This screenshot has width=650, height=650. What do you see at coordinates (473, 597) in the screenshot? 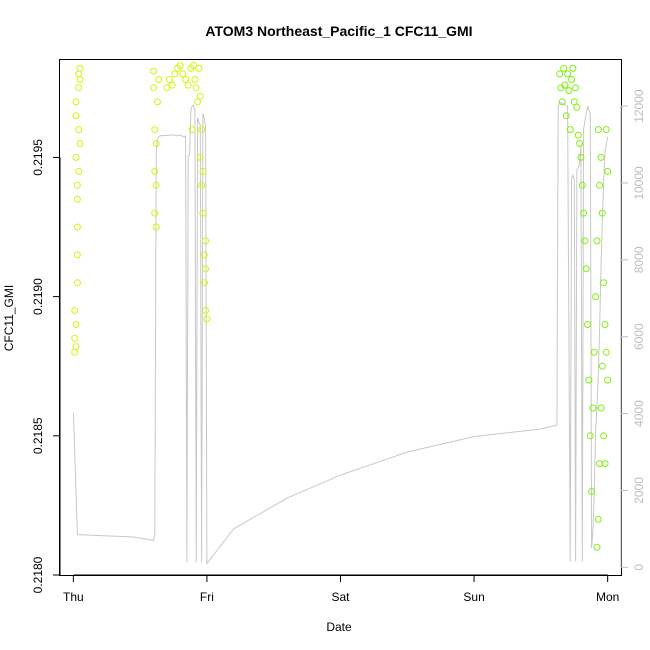
I see `x-tick-label: Sun` at bounding box center [473, 597].